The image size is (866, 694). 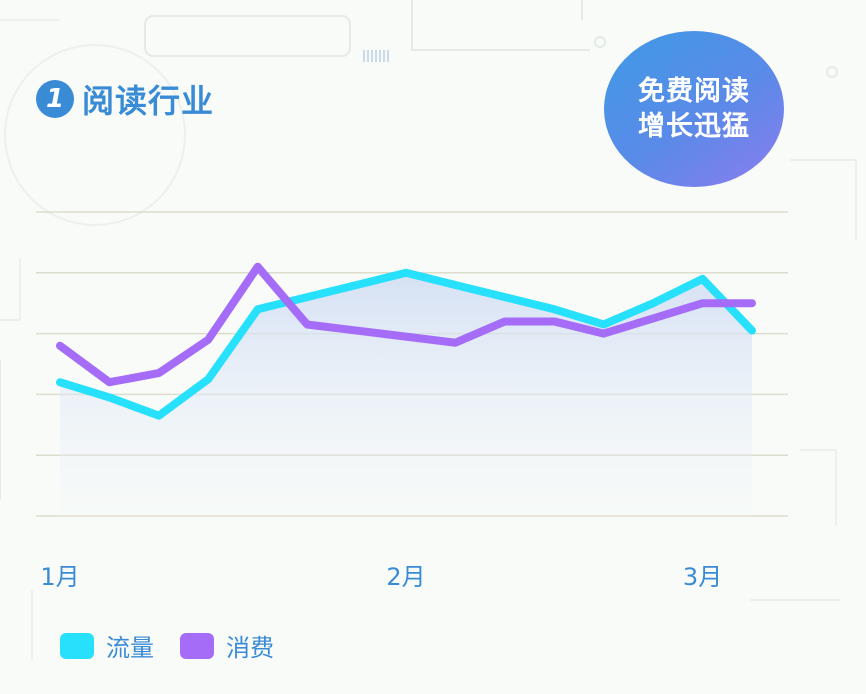 I want to click on section-number-badge: 1, so click(x=55, y=99).